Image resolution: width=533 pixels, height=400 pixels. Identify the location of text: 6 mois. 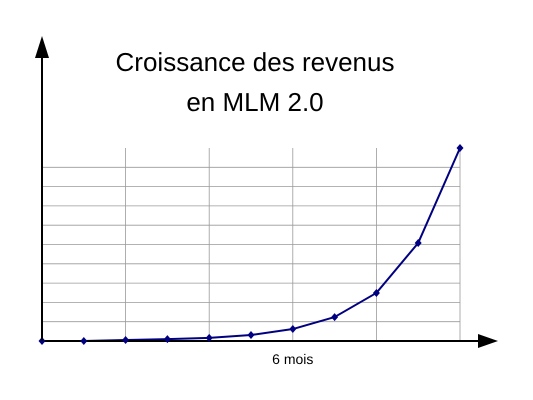
(292, 359).